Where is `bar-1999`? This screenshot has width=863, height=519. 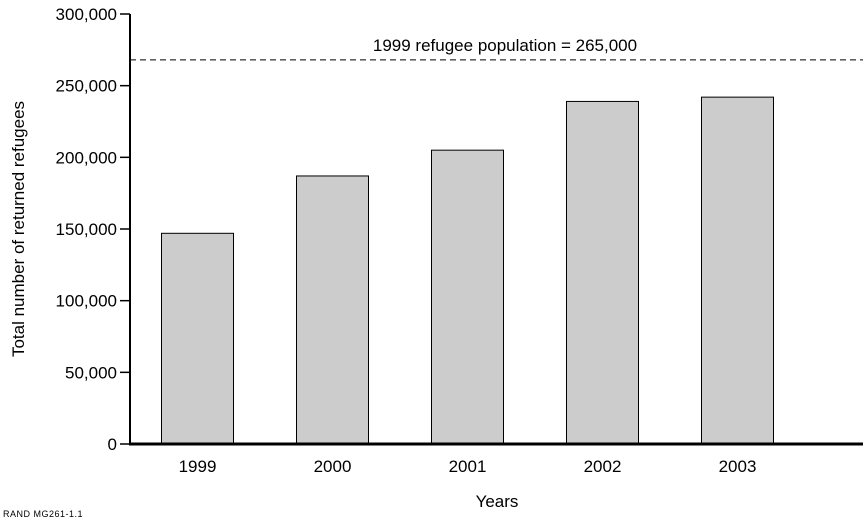 bar-1999 is located at coordinates (197, 338).